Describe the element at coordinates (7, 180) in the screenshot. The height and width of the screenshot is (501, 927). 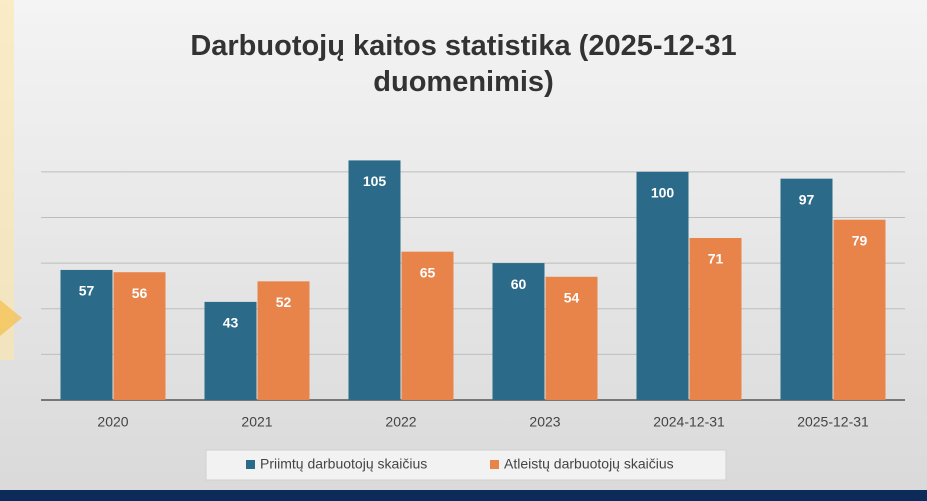
I see `side-stripe` at that location.